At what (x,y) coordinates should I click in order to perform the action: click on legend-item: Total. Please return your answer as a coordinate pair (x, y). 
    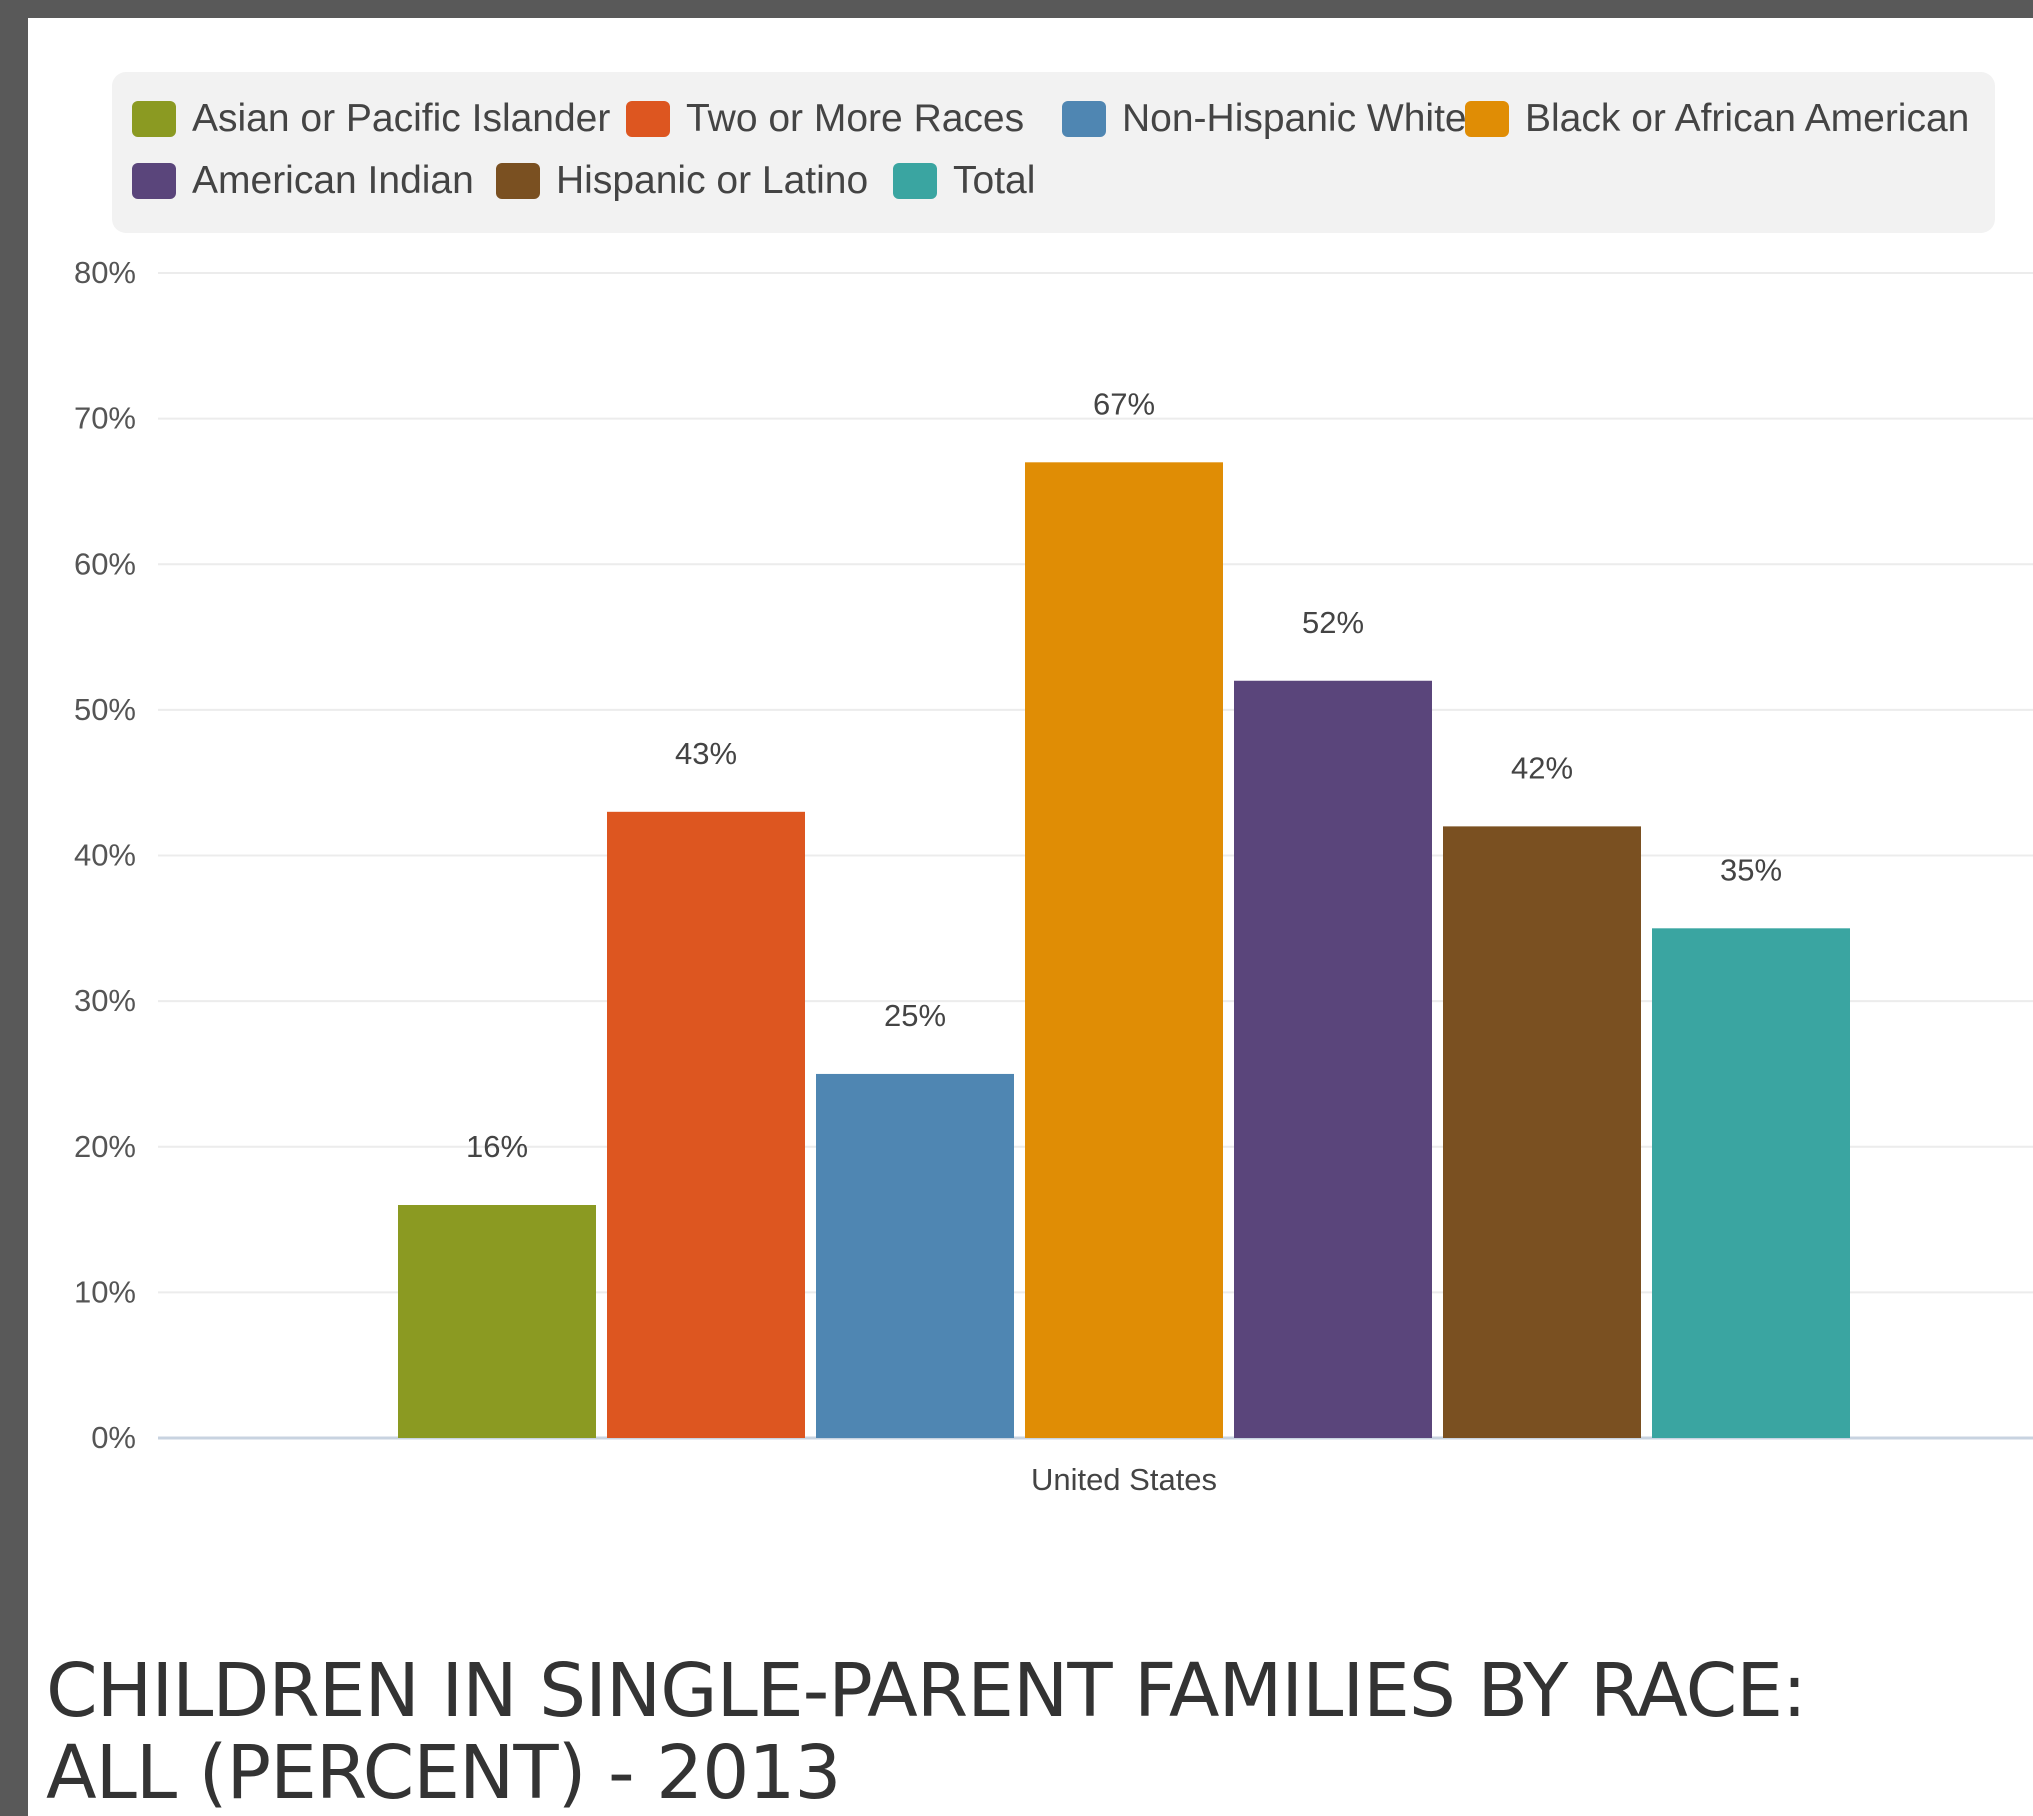
    Looking at the image, I should click on (964, 181).